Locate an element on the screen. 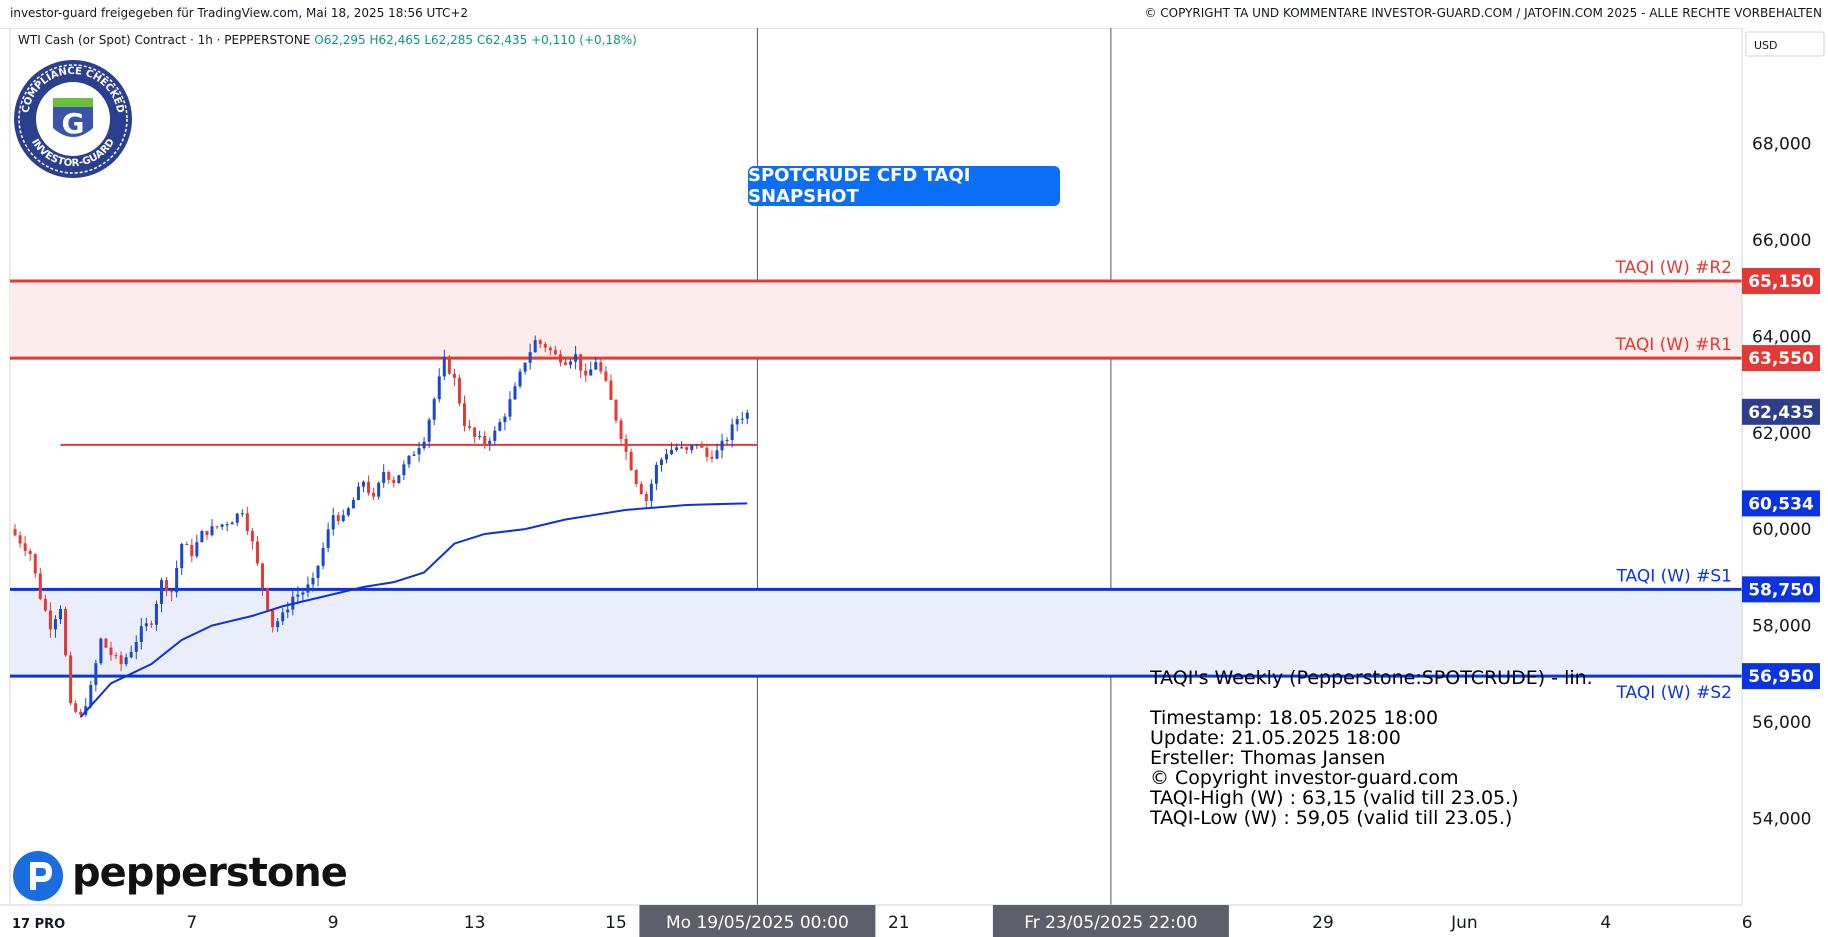  time-tick-label: 29 is located at coordinates (1323, 923).